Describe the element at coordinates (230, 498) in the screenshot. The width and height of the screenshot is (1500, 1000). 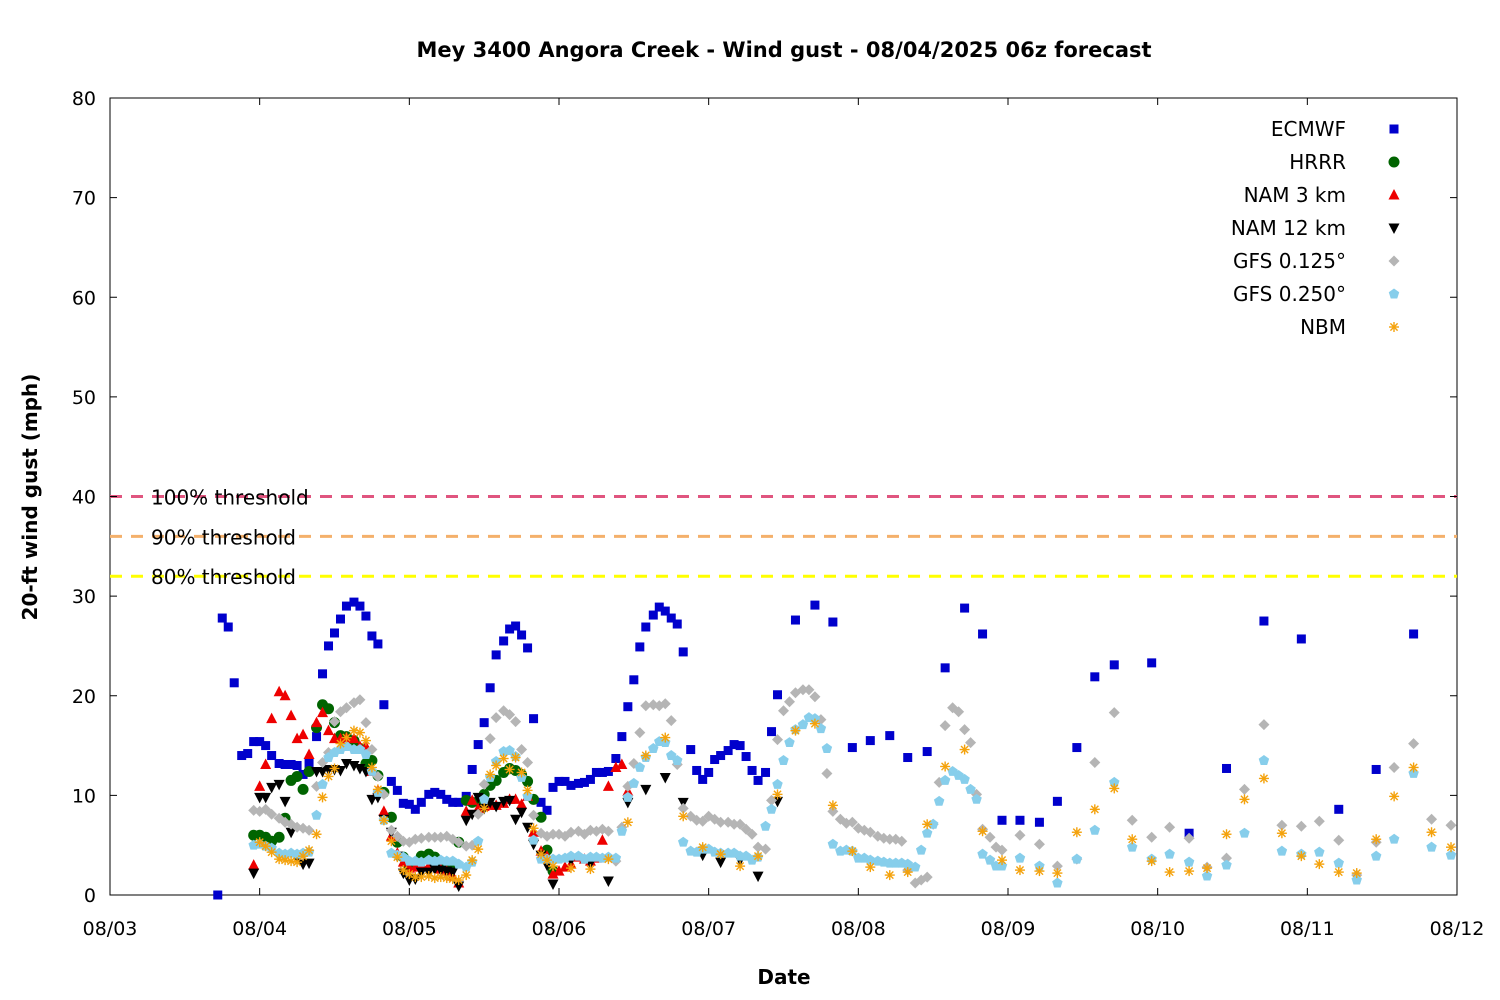
I see `threshold-label-0: 100% threshold` at that location.